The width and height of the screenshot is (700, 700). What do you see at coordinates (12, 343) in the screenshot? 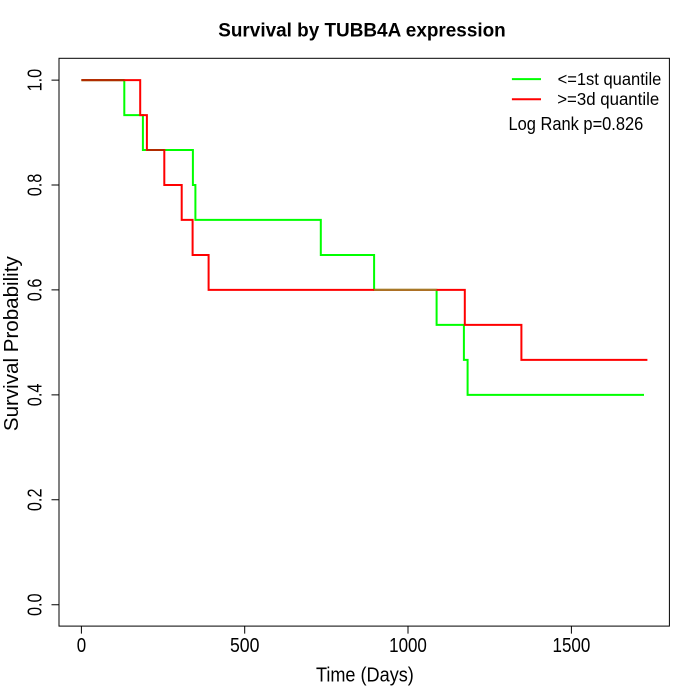
I see `svg-text: Survival Probability` at bounding box center [12, 343].